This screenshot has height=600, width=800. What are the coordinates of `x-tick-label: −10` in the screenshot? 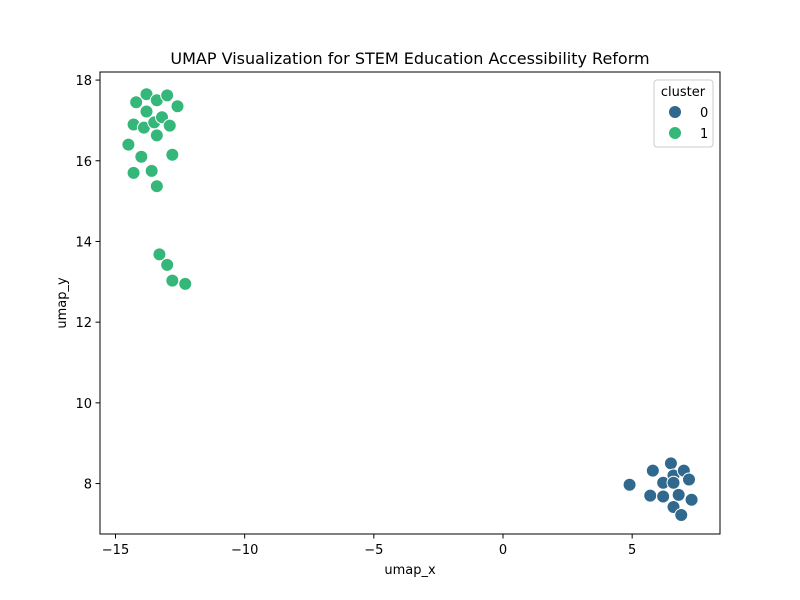 It's located at (244, 550).